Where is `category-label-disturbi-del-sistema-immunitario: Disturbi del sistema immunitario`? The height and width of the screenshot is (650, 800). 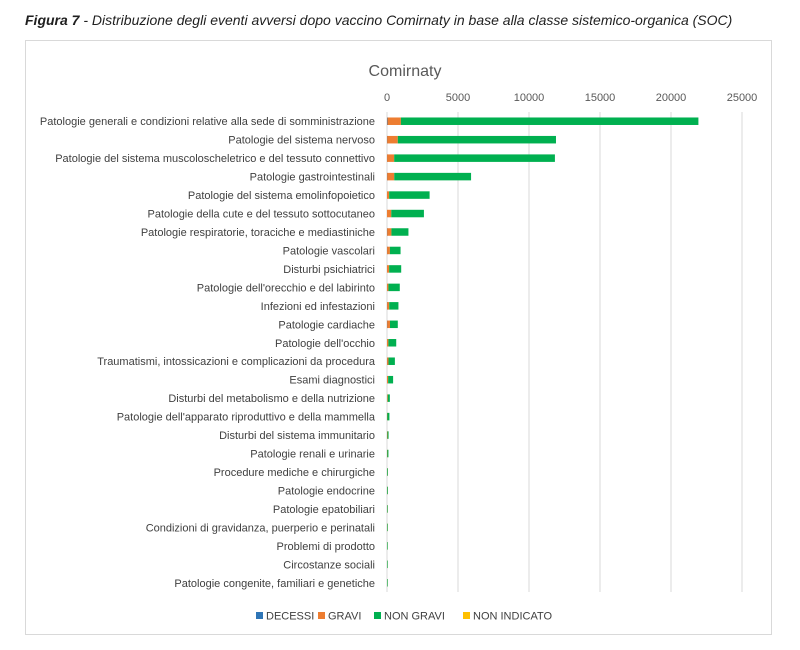
category-label-disturbi-del-sistema-immunitario: Disturbi del sistema immunitario is located at coordinates (297, 436).